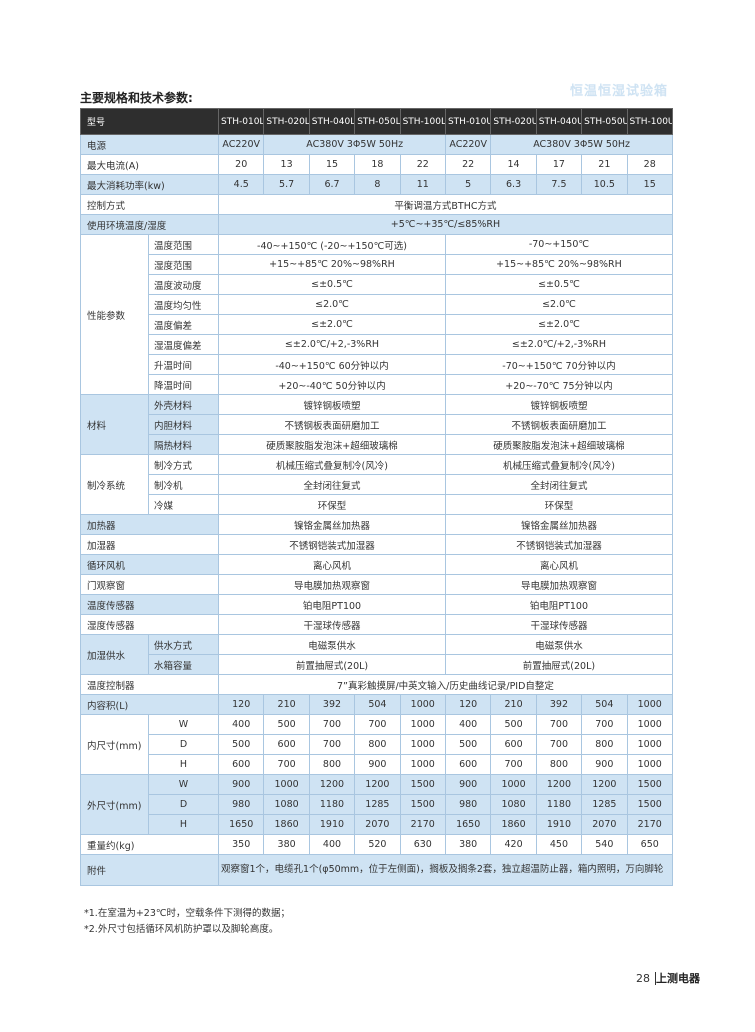 The image size is (755, 1032). I want to click on cell: 6.7, so click(332, 184).